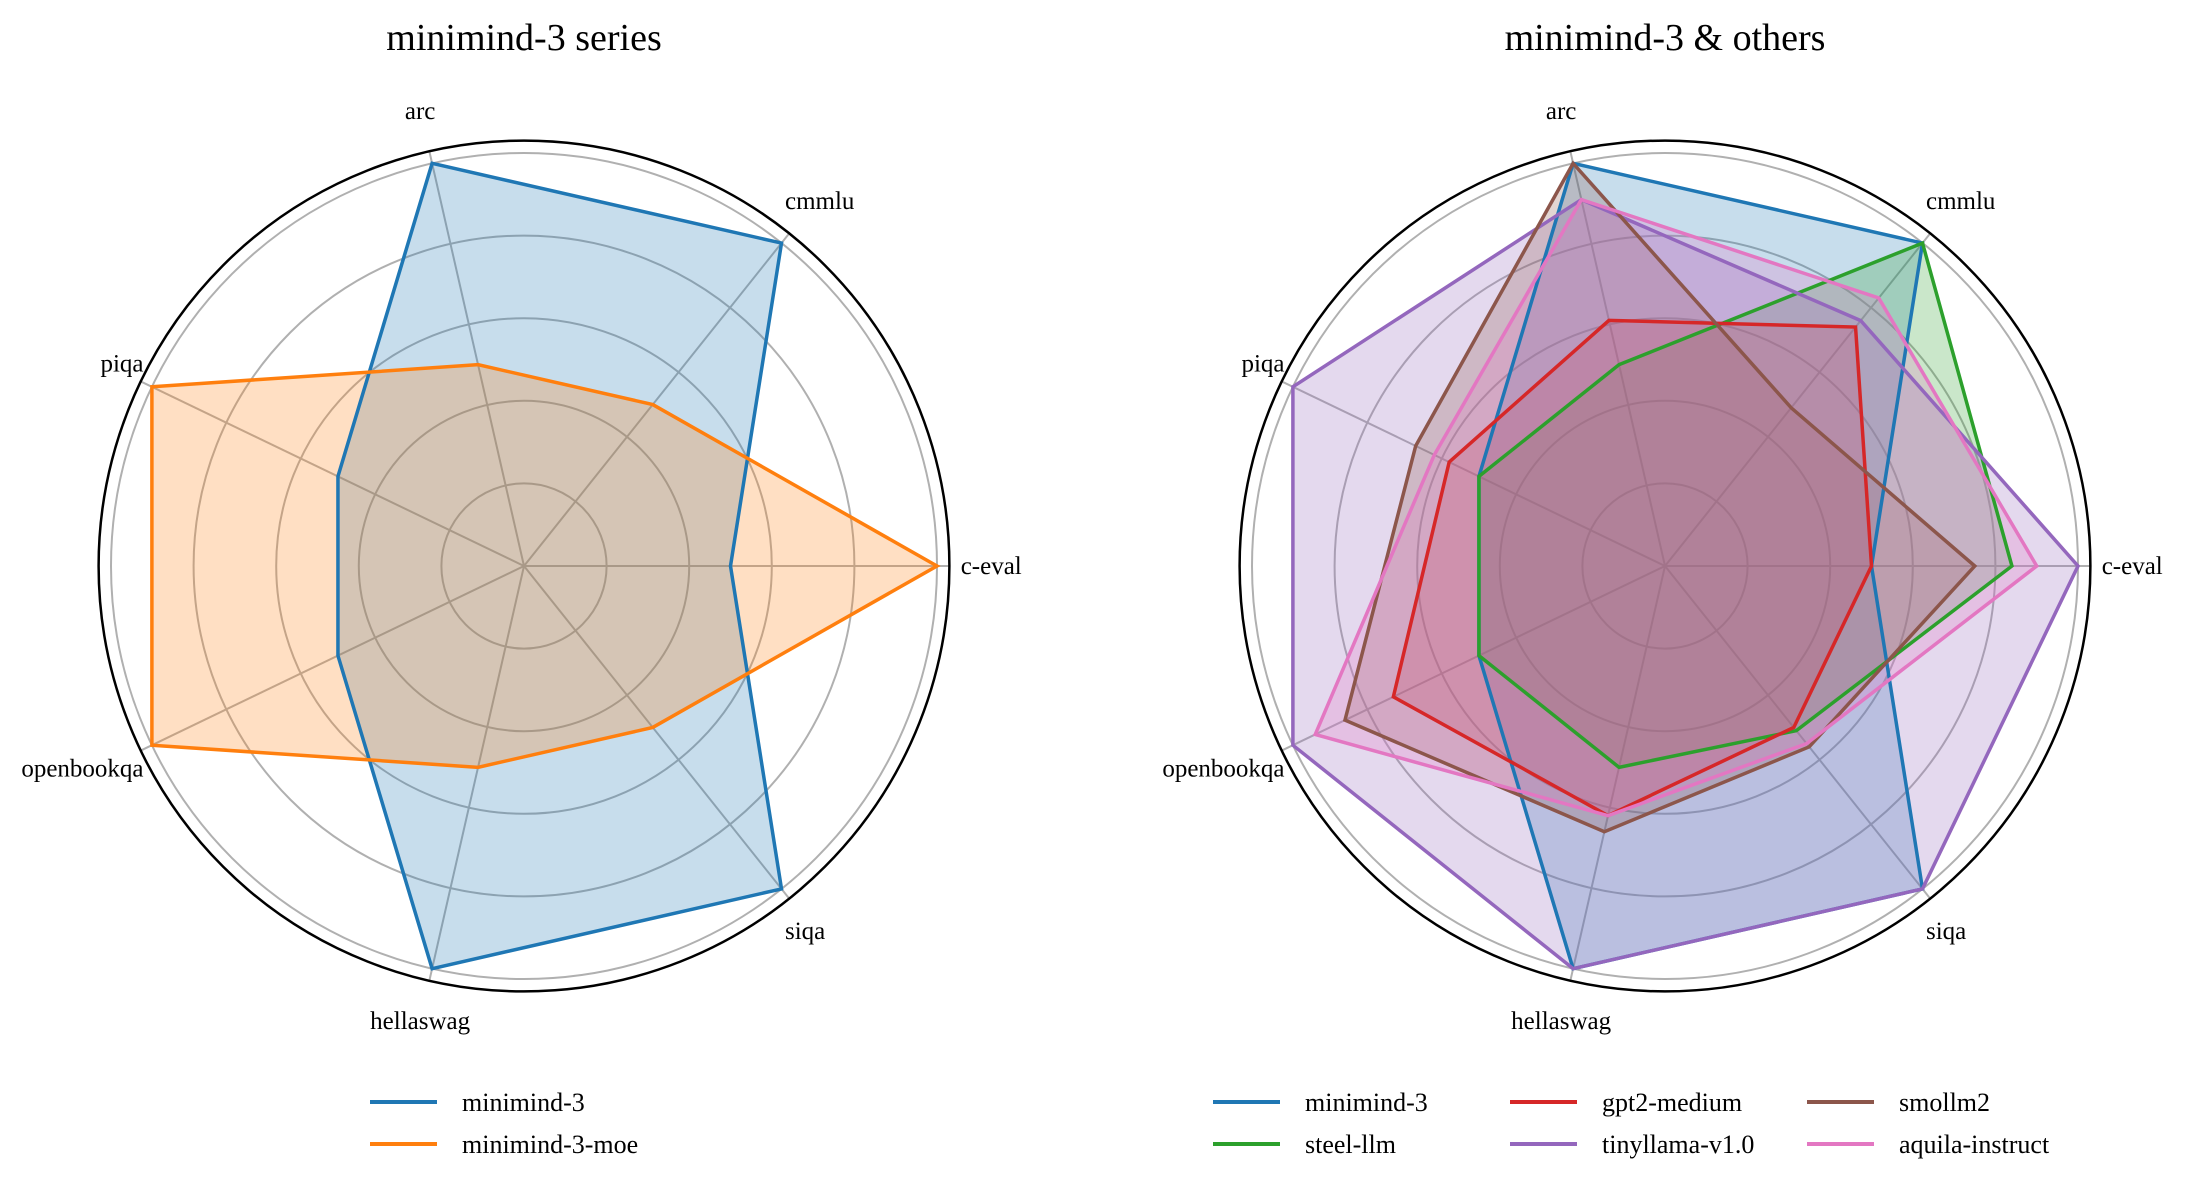 This screenshot has height=1191, width=2194. What do you see at coordinates (550, 1144) in the screenshot?
I see `legend-label: minimind-3-moe` at bounding box center [550, 1144].